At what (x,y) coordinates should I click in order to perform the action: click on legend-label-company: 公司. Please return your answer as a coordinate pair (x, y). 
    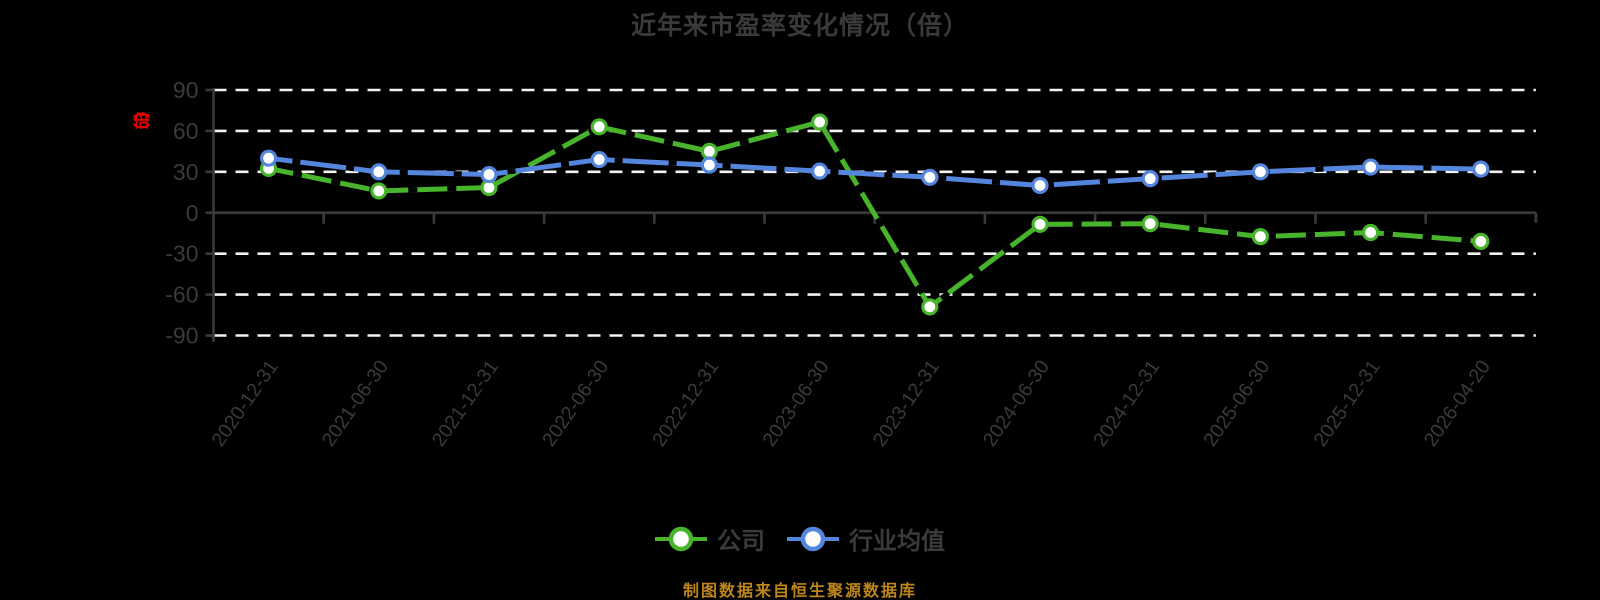
    Looking at the image, I should click on (741, 541).